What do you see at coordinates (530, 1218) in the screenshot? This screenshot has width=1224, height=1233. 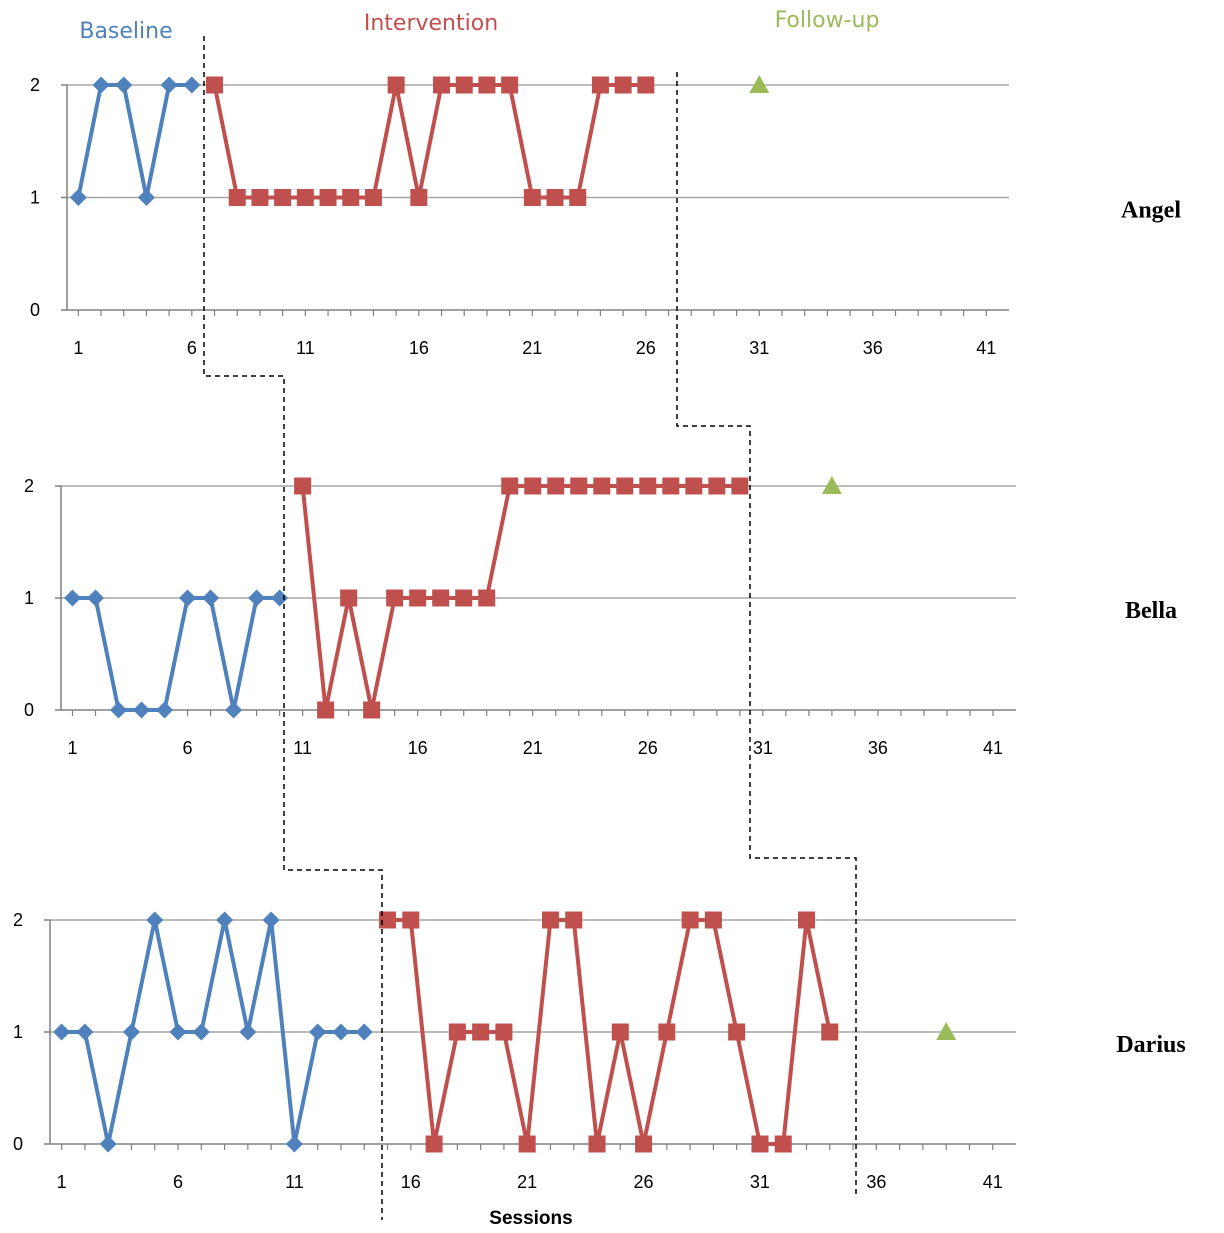 I see `x-axis-label: Sessions` at bounding box center [530, 1218].